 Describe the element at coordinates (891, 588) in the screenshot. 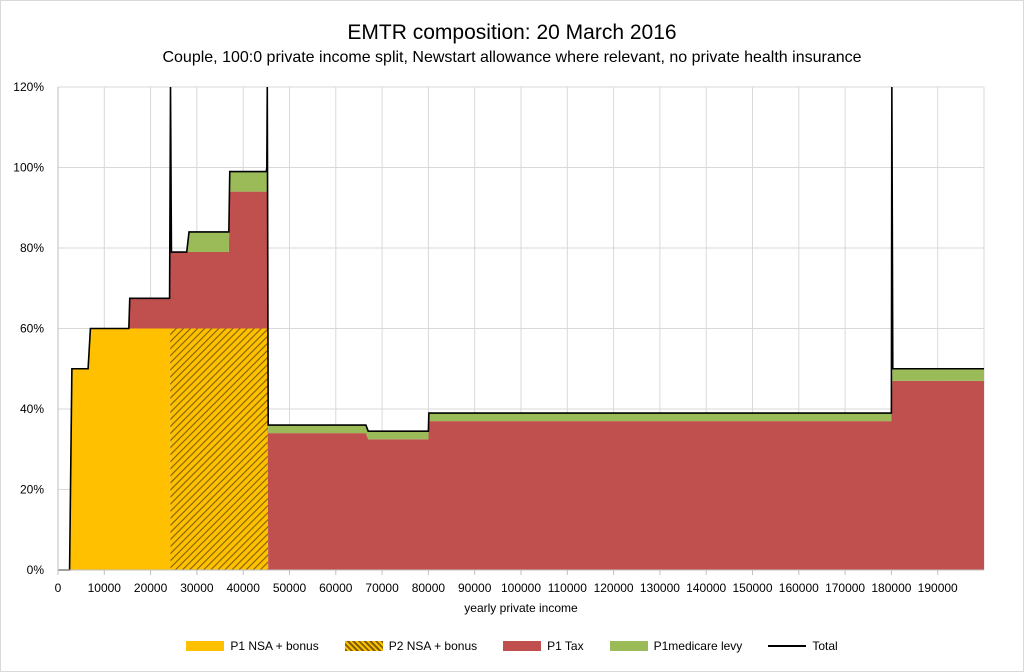

I see `x-tick-label: 180000` at that location.